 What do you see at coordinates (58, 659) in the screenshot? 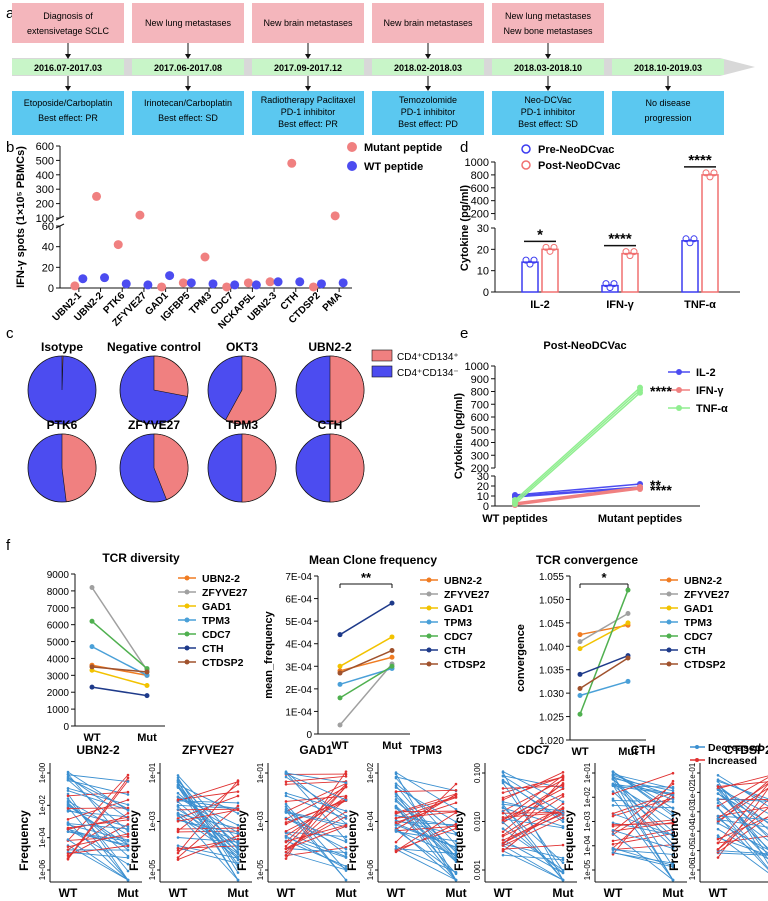
I see `y-tick-label: 4000` at bounding box center [58, 659].